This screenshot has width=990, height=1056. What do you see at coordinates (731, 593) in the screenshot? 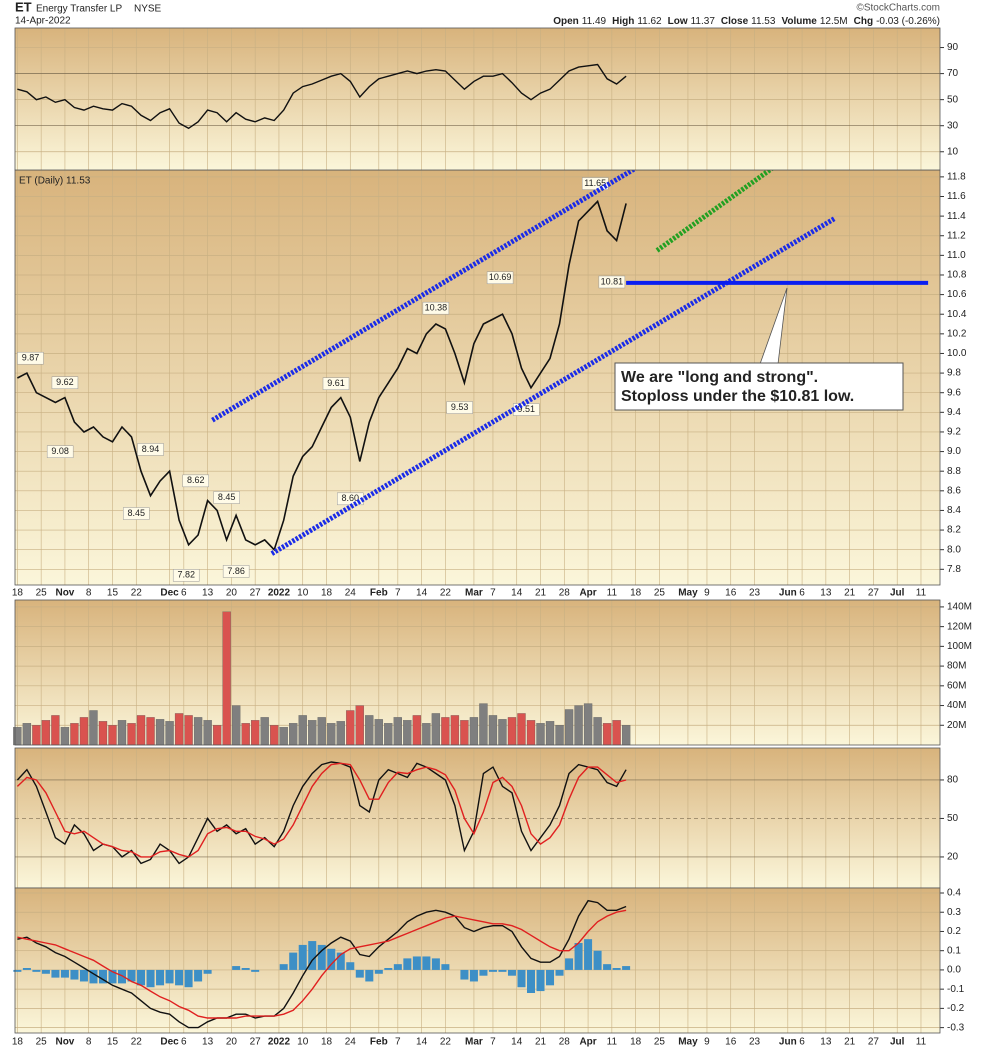
I see `x-tick-label: 16` at bounding box center [731, 593].